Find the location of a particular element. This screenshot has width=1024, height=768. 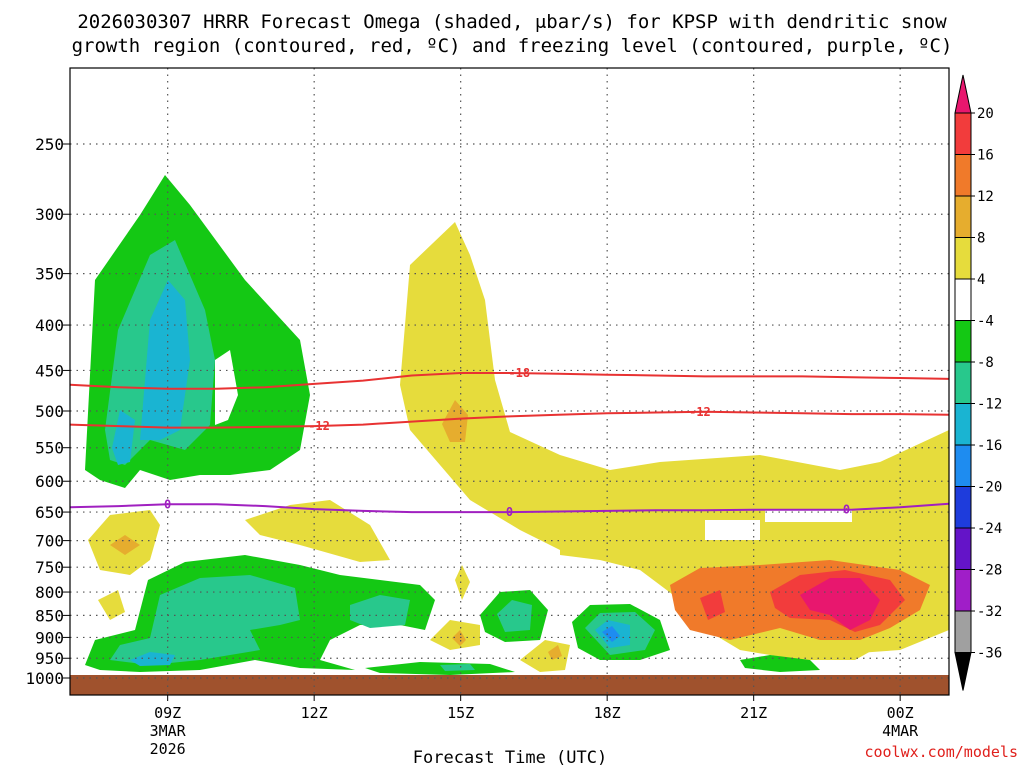

colorbar-label: -12 is located at coordinates (989, 405).